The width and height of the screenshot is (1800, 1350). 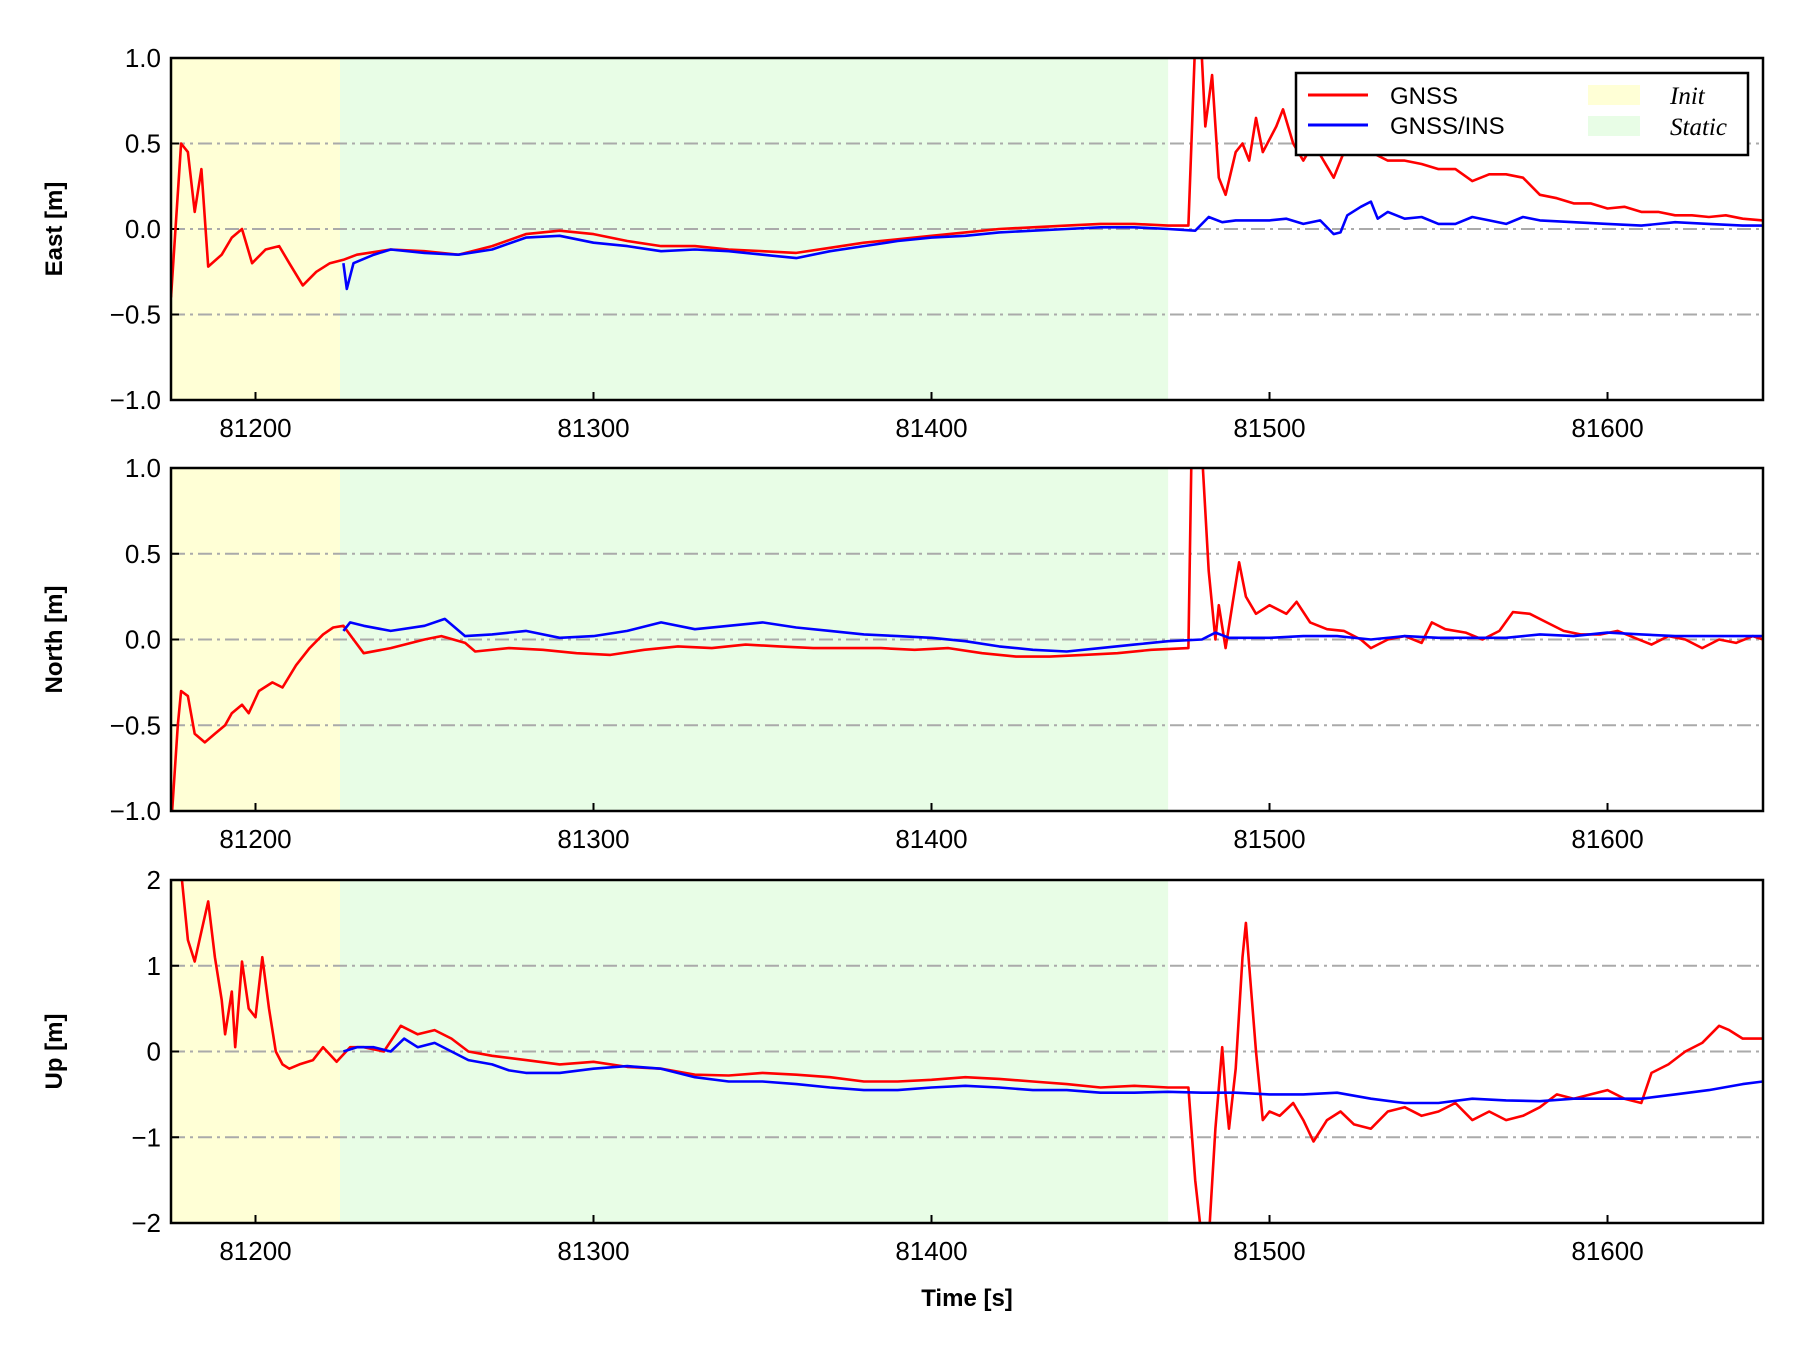 What do you see at coordinates (54, 1052) in the screenshot?
I see `y-axis-label: Up [m]` at bounding box center [54, 1052].